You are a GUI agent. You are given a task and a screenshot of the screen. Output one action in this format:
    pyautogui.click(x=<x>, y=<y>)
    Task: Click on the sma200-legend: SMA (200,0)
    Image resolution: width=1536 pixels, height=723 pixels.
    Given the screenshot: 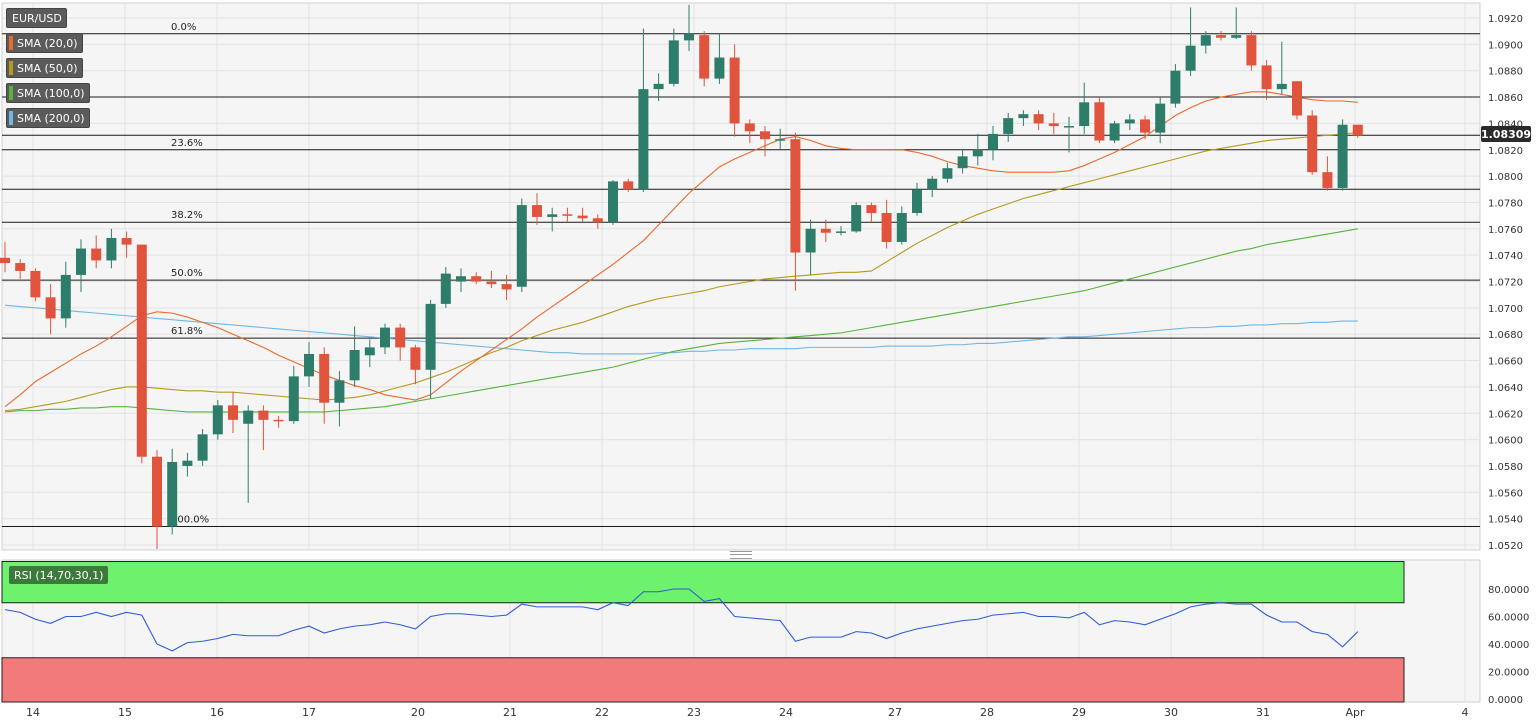 What is the action you would take?
    pyautogui.click(x=48, y=118)
    